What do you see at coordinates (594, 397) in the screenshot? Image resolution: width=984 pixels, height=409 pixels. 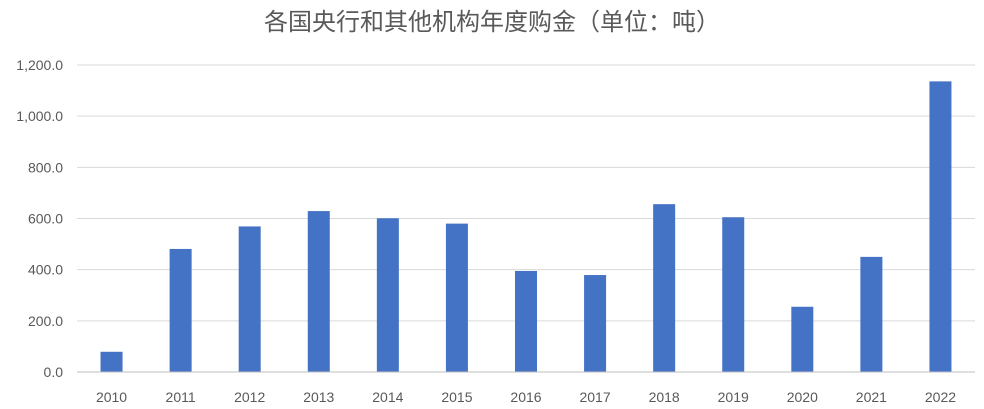 I see `x-tick-label: 2017` at bounding box center [594, 397].